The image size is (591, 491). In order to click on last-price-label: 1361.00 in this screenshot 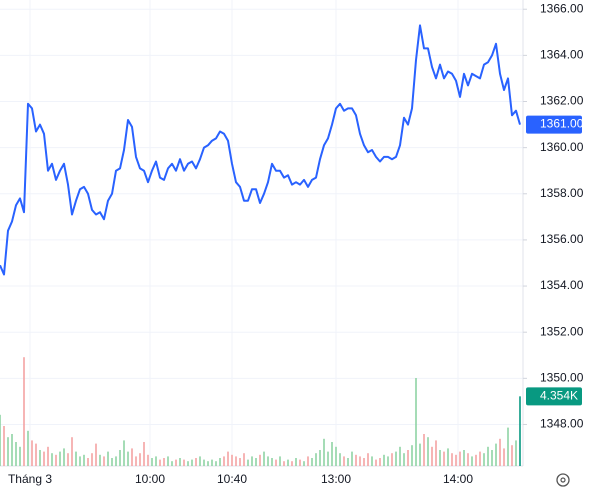, I will do `click(562, 124)`.